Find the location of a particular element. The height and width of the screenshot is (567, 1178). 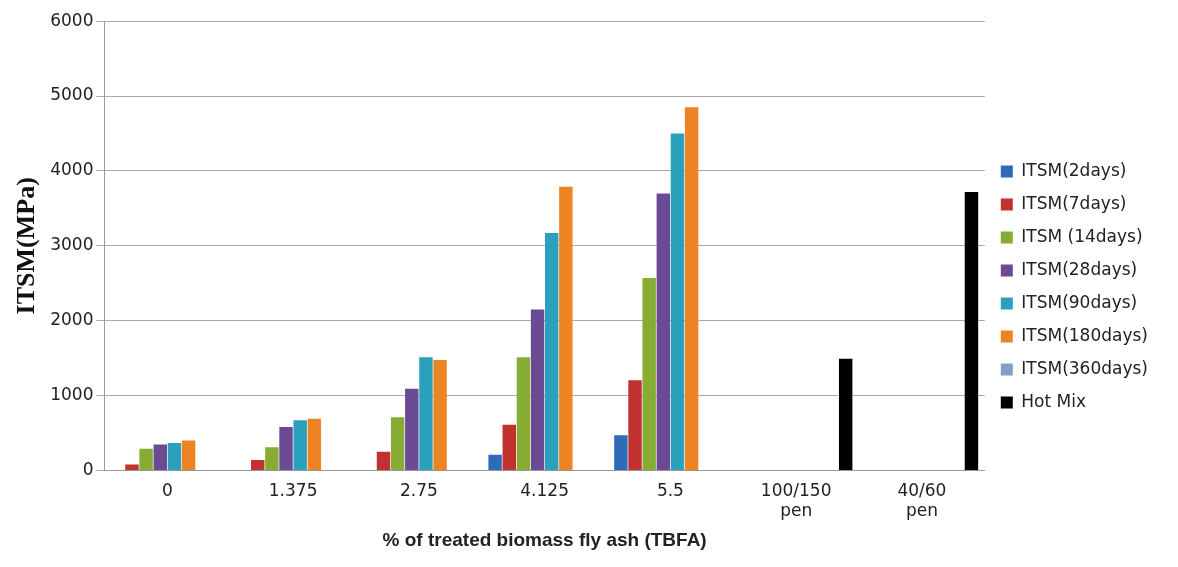

y-tick-label: 0 is located at coordinates (88, 468).